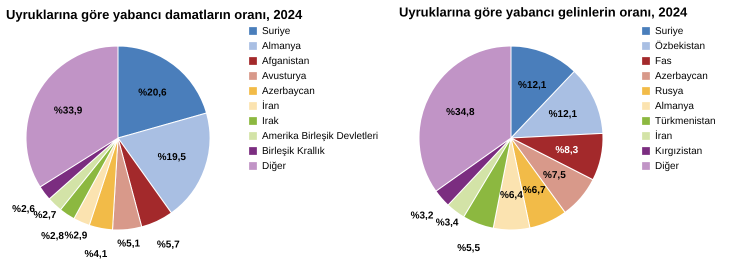  Describe the element at coordinates (68, 110) in the screenshot. I see `data-label: %33,9` at that location.